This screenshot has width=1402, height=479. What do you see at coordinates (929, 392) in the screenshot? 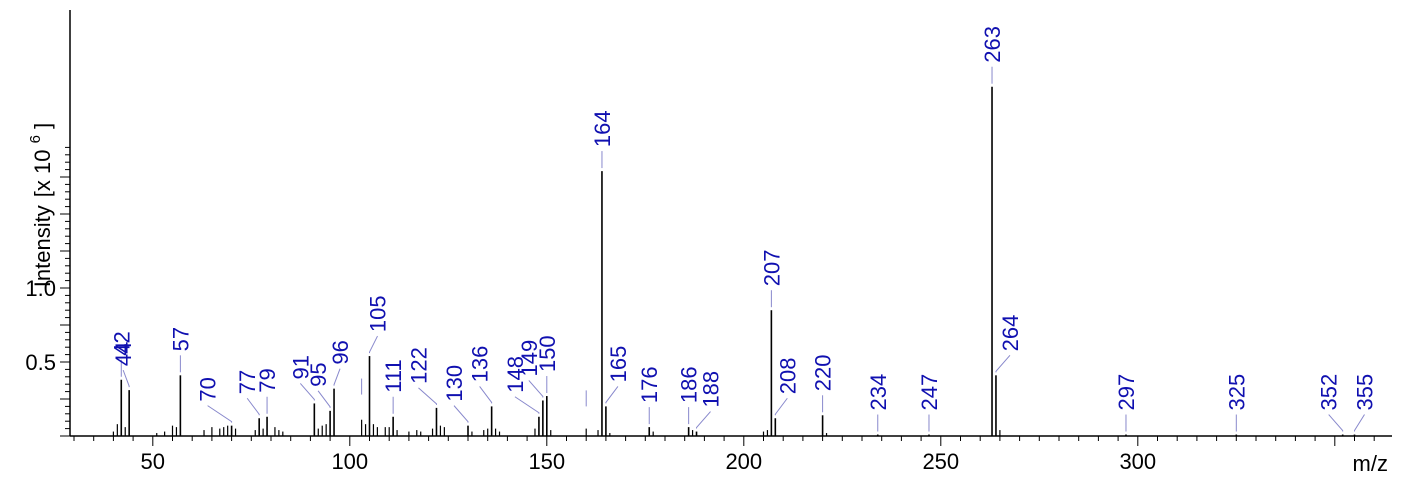
I see `peak-label-247: 247` at bounding box center [929, 392].